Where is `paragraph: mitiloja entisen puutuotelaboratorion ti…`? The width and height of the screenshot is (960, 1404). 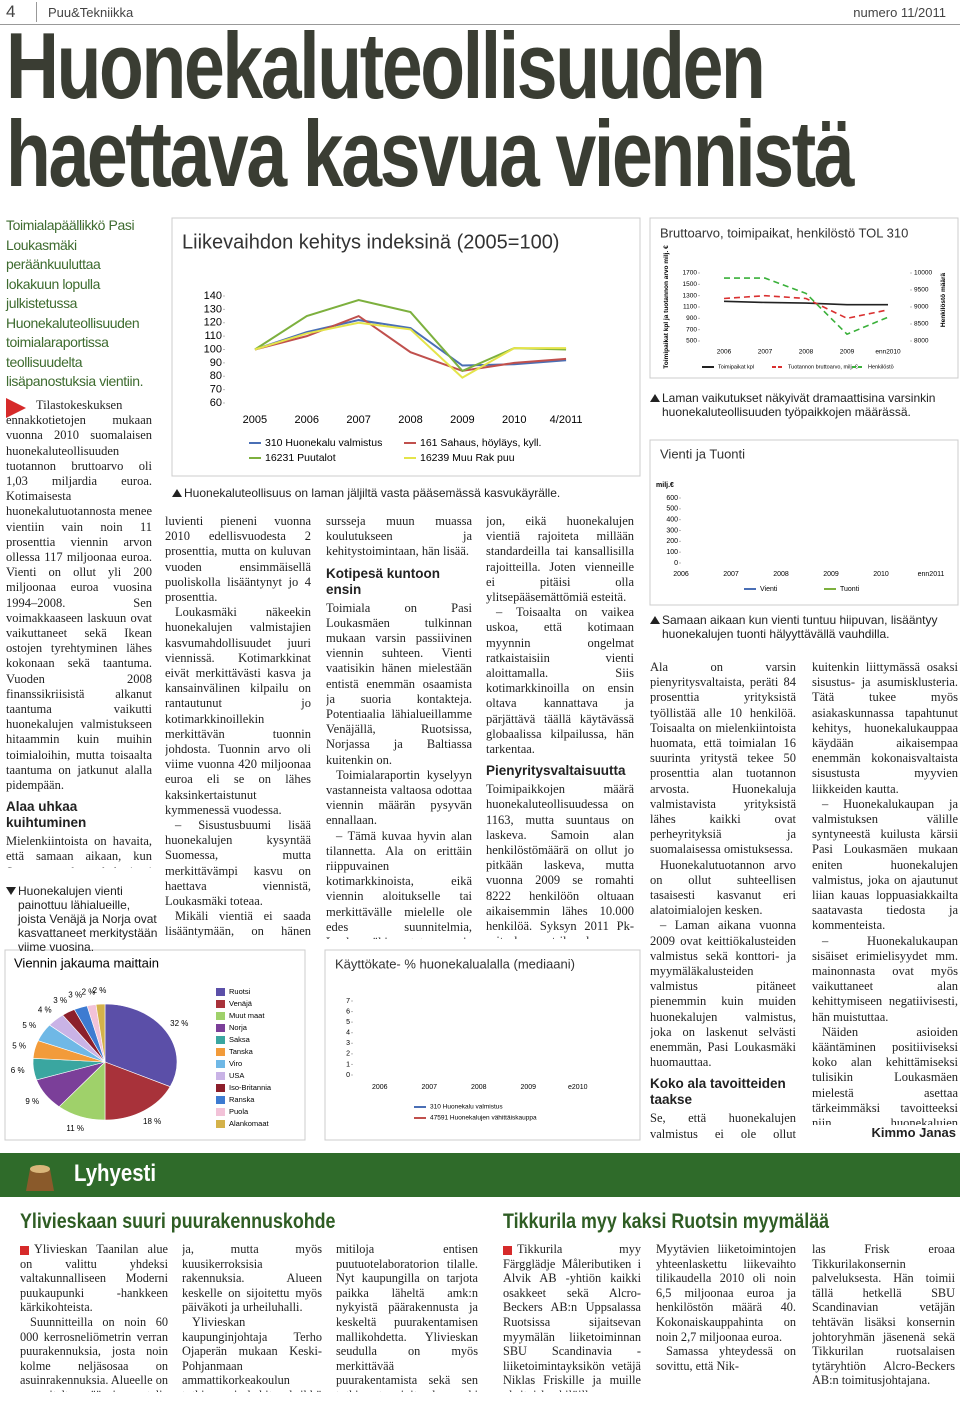 paragraph: mitiloja entisen puutuotelaboratorion ti… is located at coordinates (407, 1317).